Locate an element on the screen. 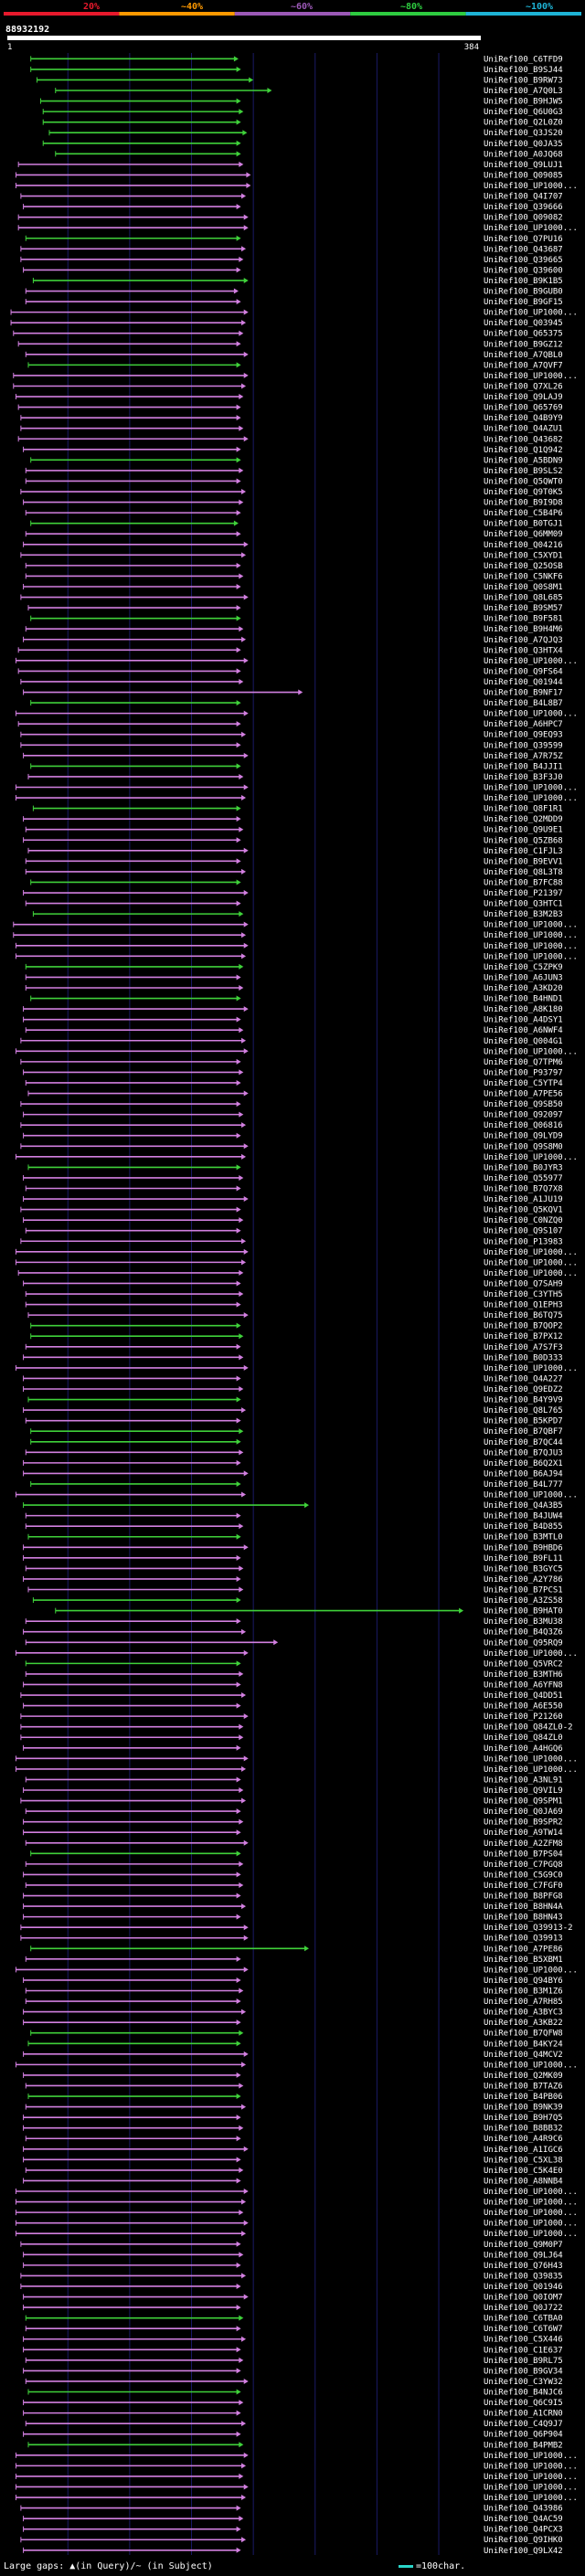 The width and height of the screenshot is (585, 2576). hit-row: UniRef100_Q004G1 is located at coordinates (291, 1041).